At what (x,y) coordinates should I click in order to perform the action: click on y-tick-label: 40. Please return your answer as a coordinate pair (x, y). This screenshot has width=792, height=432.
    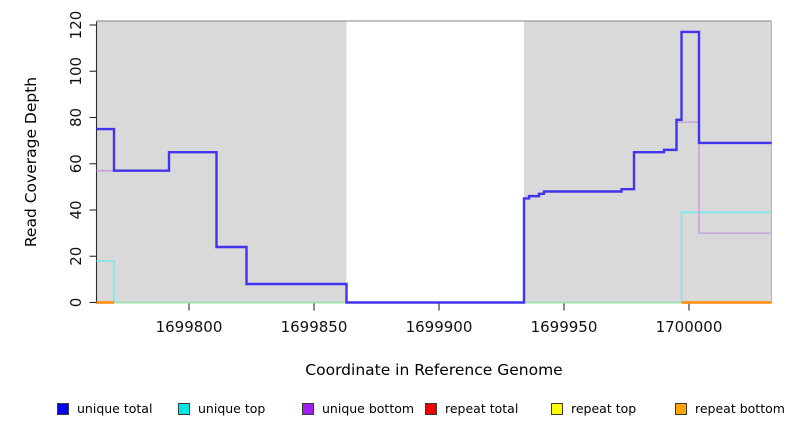
    Looking at the image, I should click on (76, 209).